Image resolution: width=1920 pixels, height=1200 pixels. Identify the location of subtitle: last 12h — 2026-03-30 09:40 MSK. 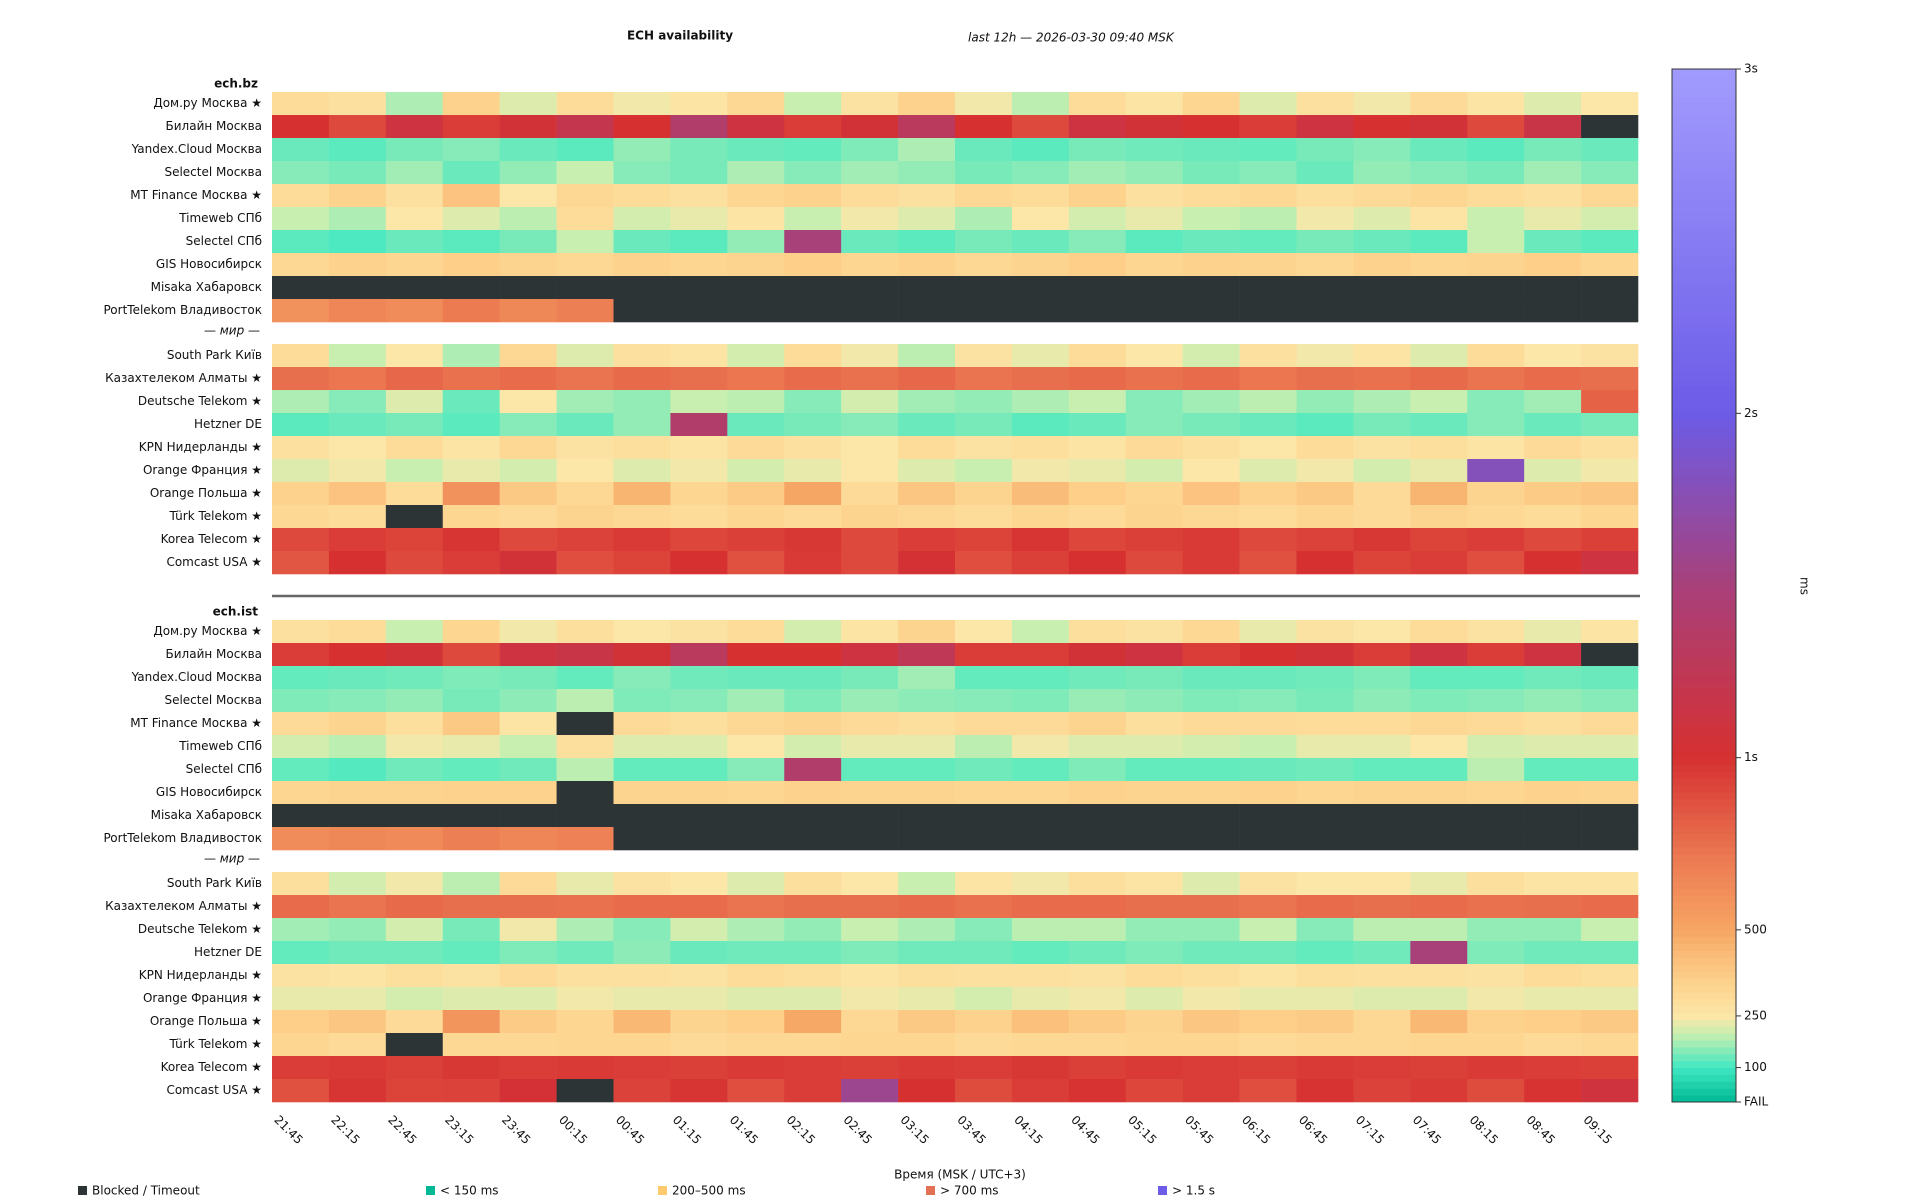
(1071, 38).